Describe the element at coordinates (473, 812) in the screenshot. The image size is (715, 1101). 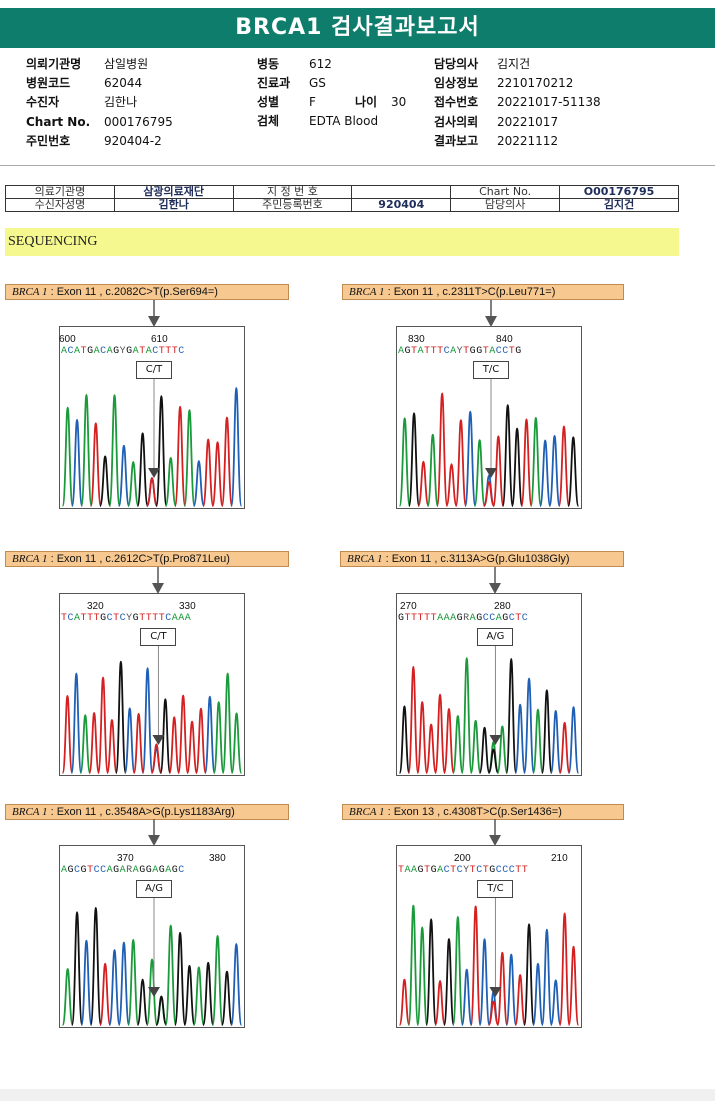
I see `variant-description: : Exon 13 , c.4308T>C(p.Ser1436=)` at that location.